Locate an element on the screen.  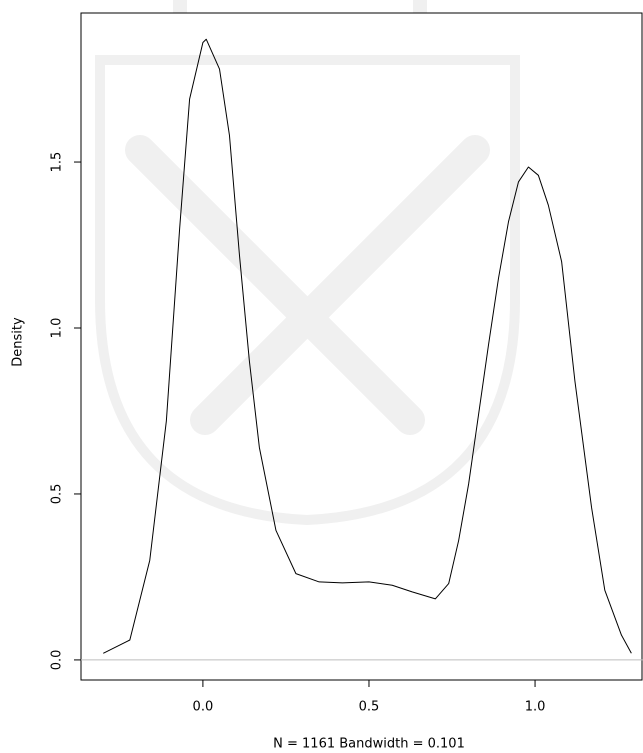
y-tick-label: 1.5 is located at coordinates (57, 162).